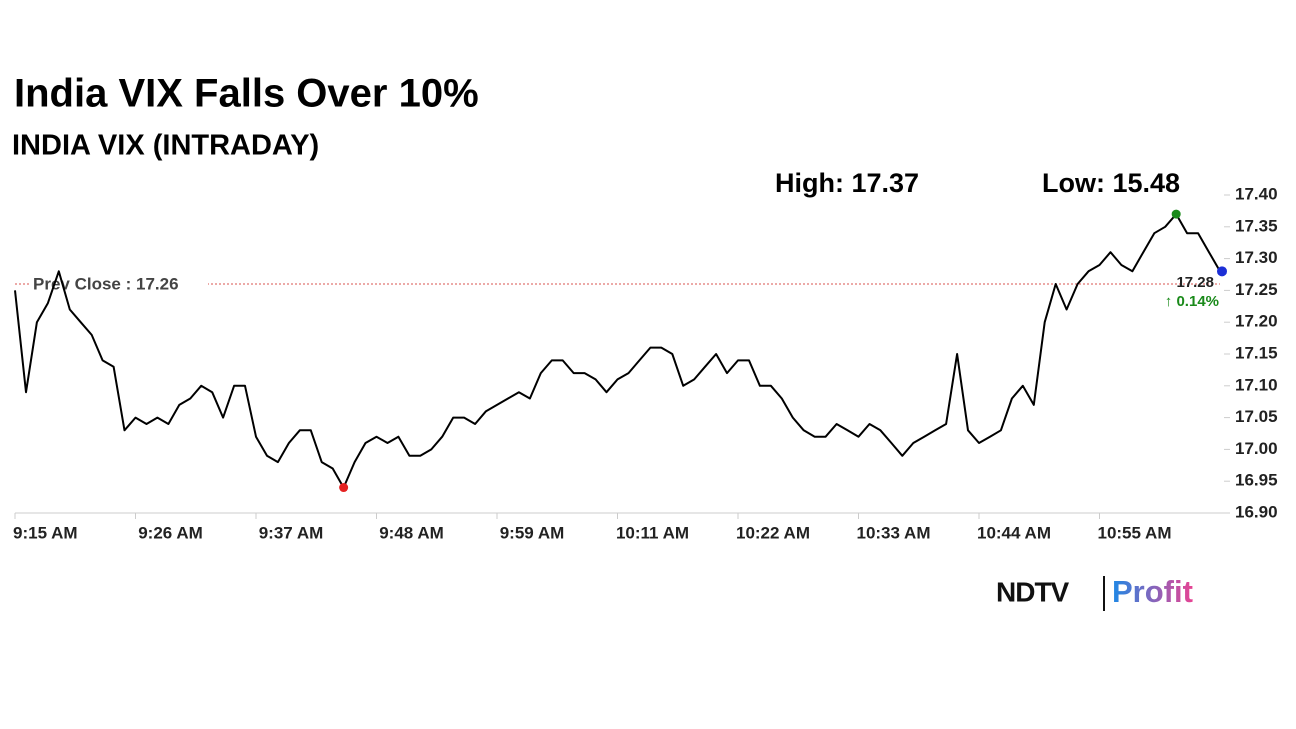  I want to click on last-value-label: 17.28, so click(1195, 282).